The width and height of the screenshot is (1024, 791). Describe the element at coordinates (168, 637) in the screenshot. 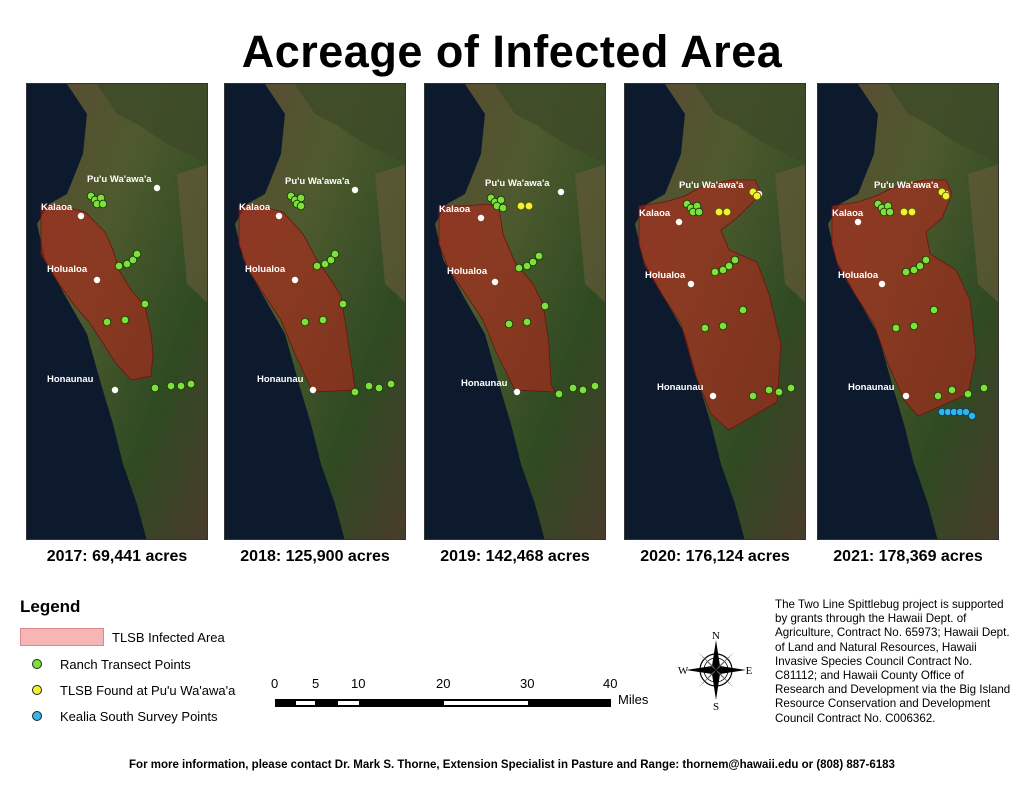

I see `legend-label: TLSB Infected Area` at that location.